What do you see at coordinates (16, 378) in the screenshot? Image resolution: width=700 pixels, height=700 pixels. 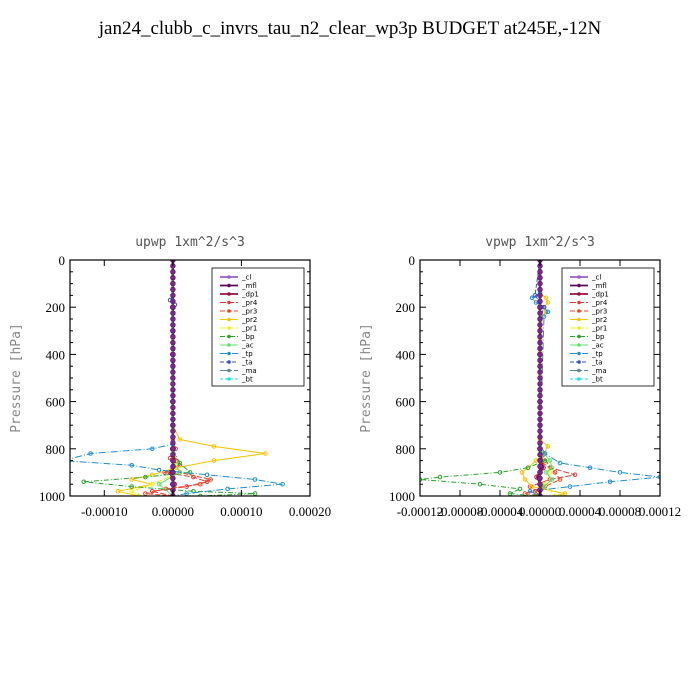 I see `y-axis-label: Pressure [hPa]` at bounding box center [16, 378].